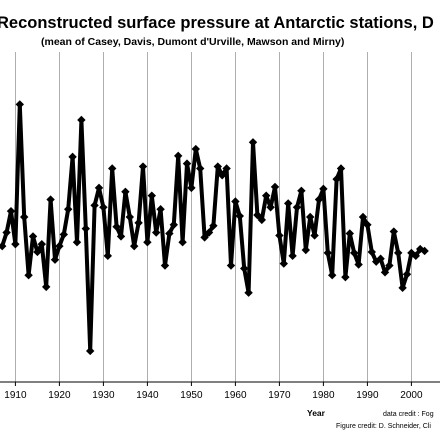  What do you see at coordinates (77, 242) in the screenshot?
I see `data-point-1924` at bounding box center [77, 242].